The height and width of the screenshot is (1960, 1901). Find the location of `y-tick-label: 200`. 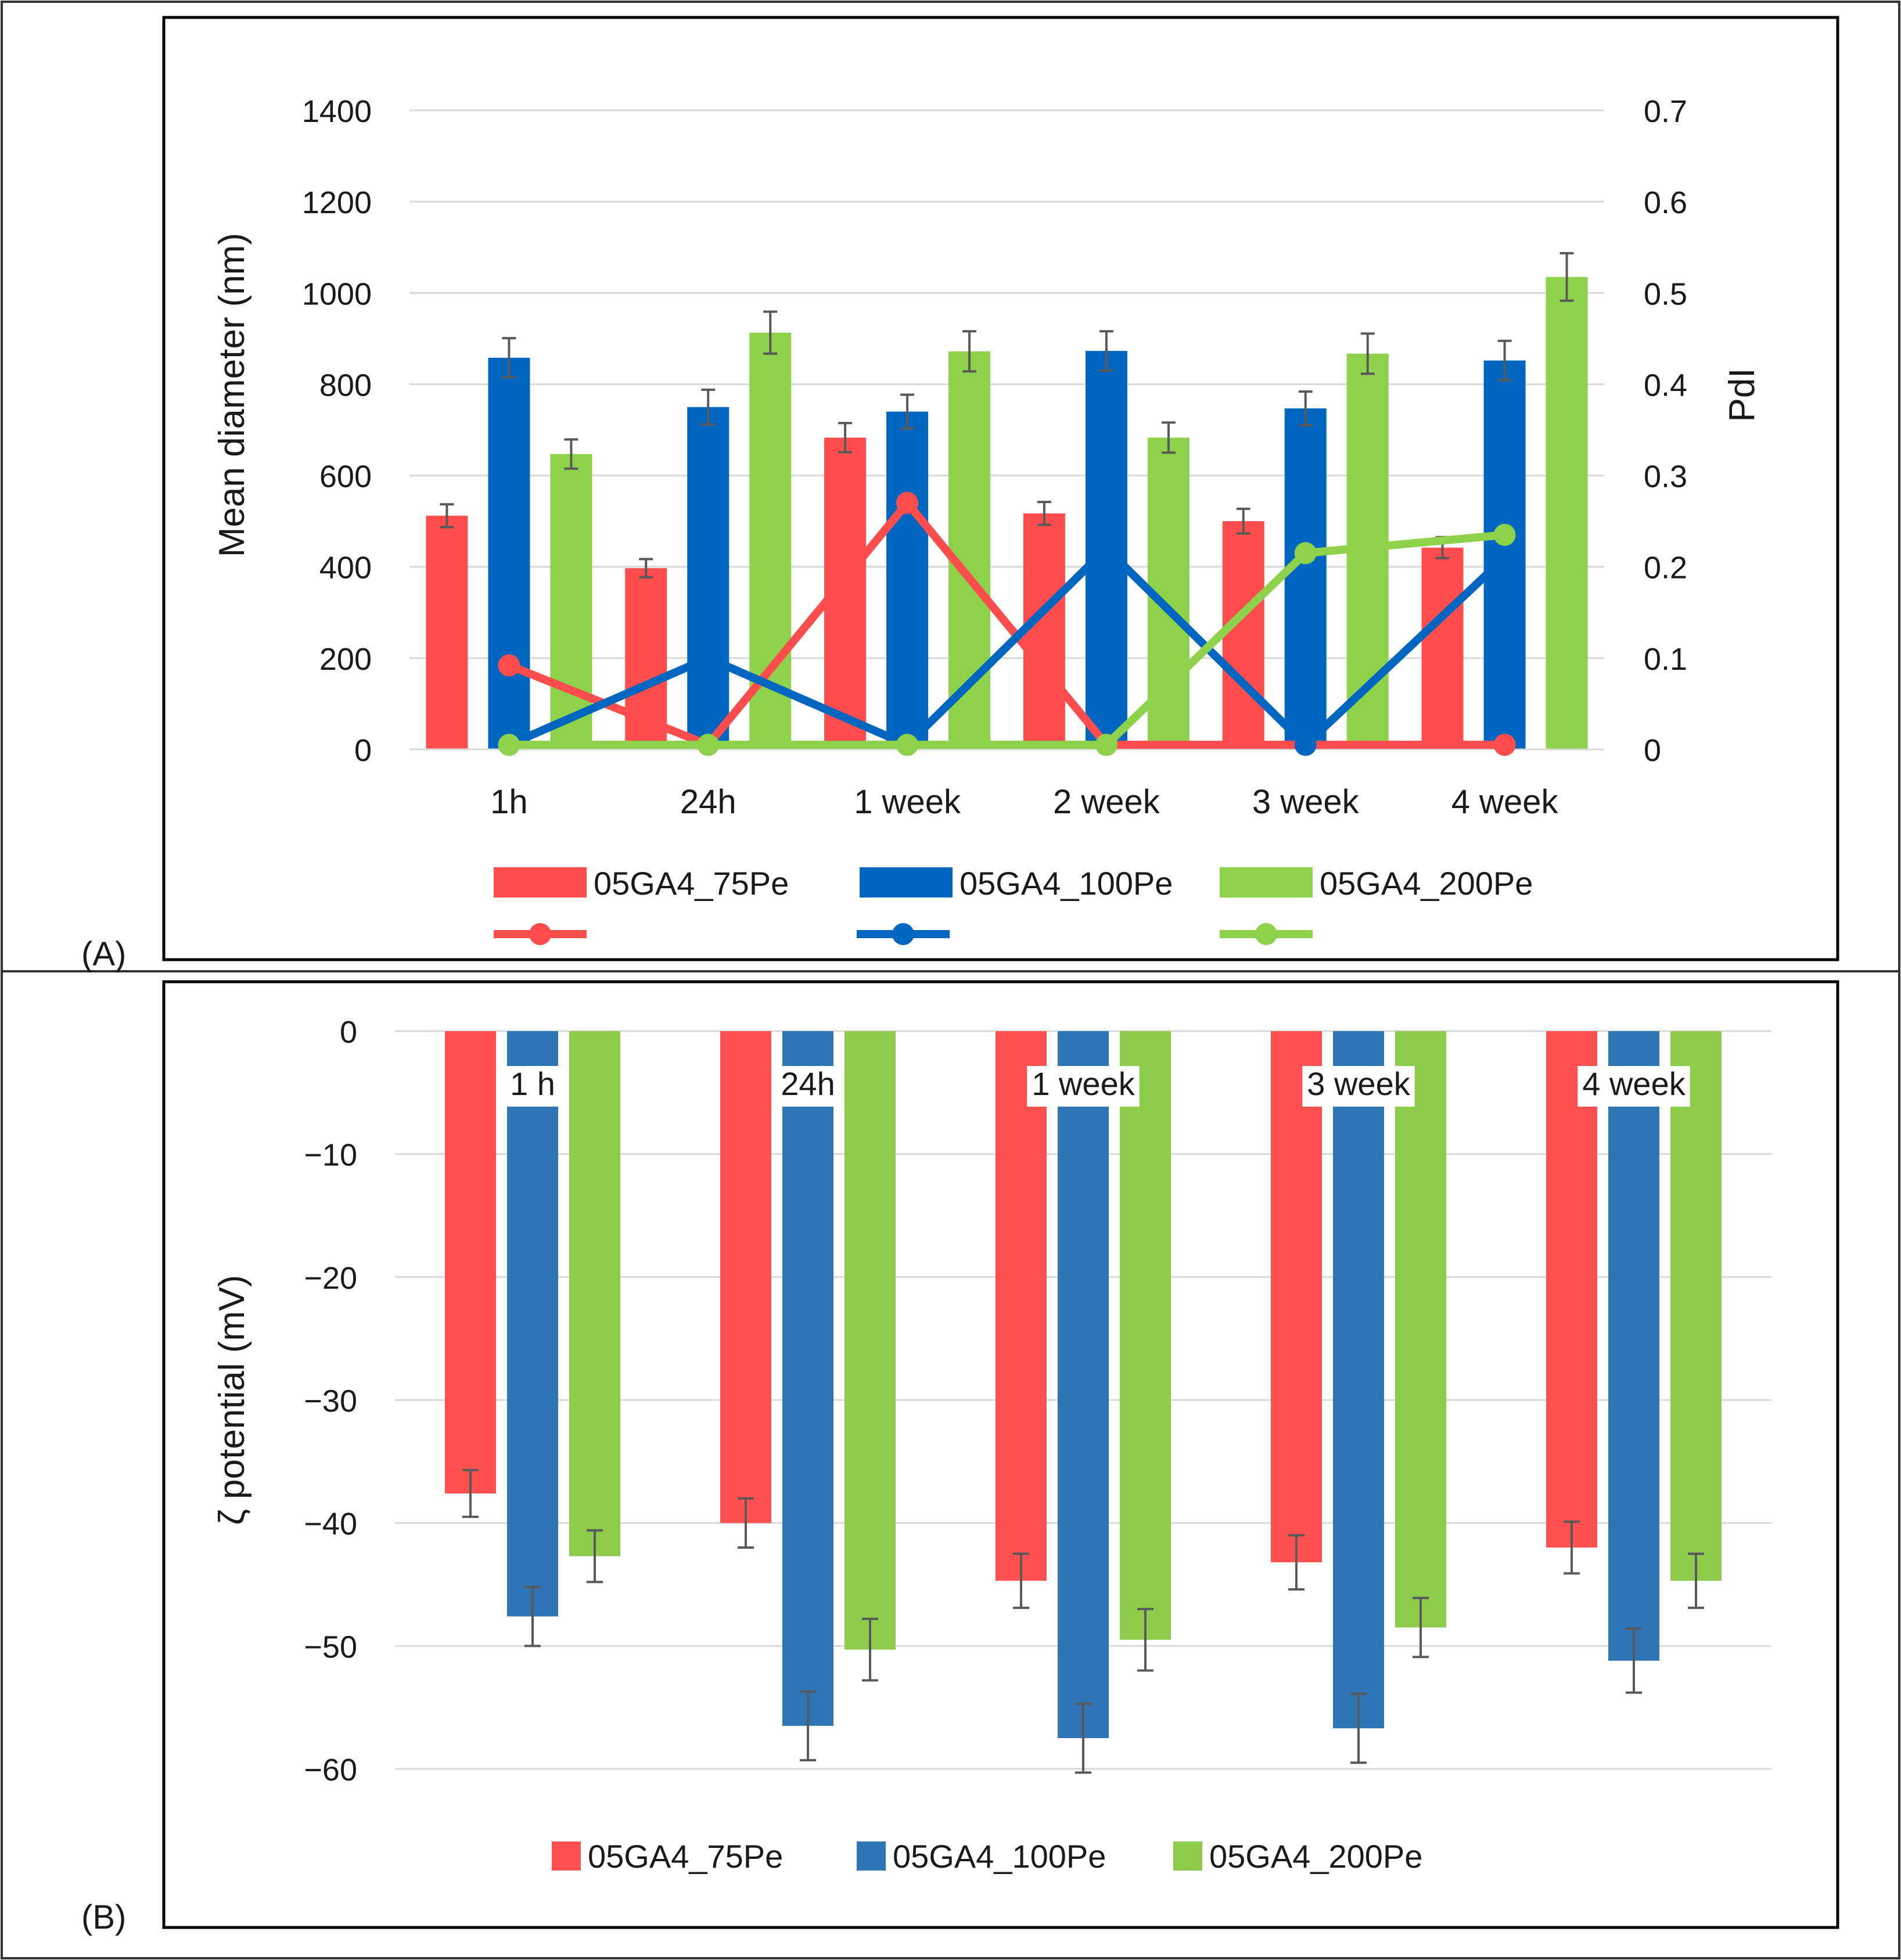

y-tick-label: 200 is located at coordinates (345, 659).